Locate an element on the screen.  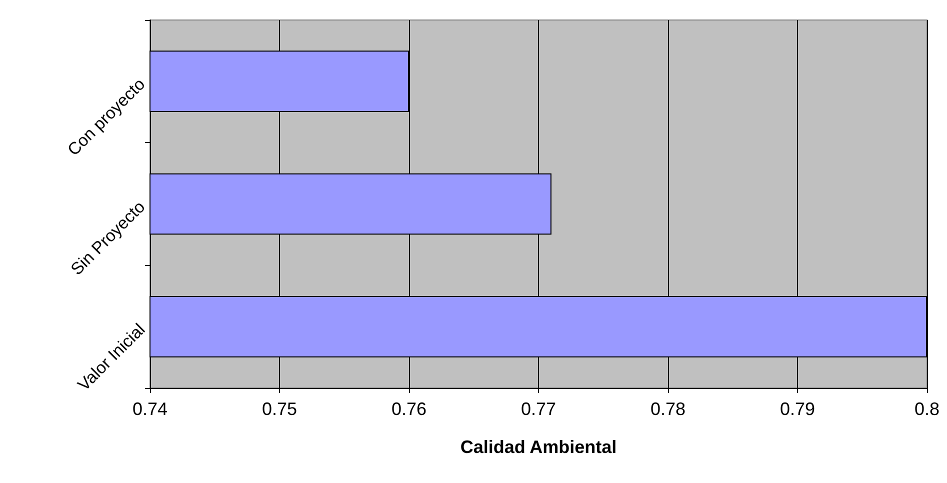
x-axis-title: Calidad Ambiental is located at coordinates (538, 447).